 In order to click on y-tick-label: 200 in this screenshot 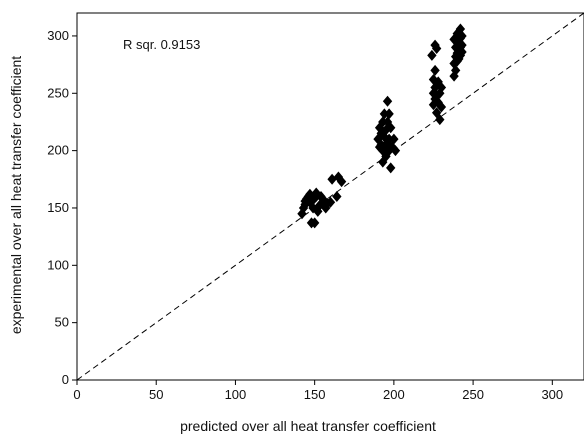, I will do `click(58, 150)`.